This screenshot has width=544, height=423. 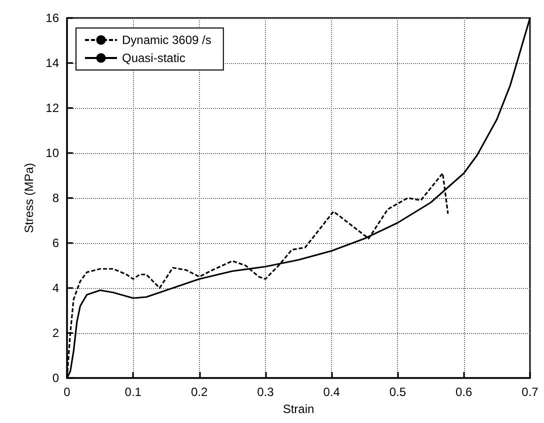 What do you see at coordinates (331, 392) in the screenshot?
I see `x-tick-label: 0.4` at bounding box center [331, 392].